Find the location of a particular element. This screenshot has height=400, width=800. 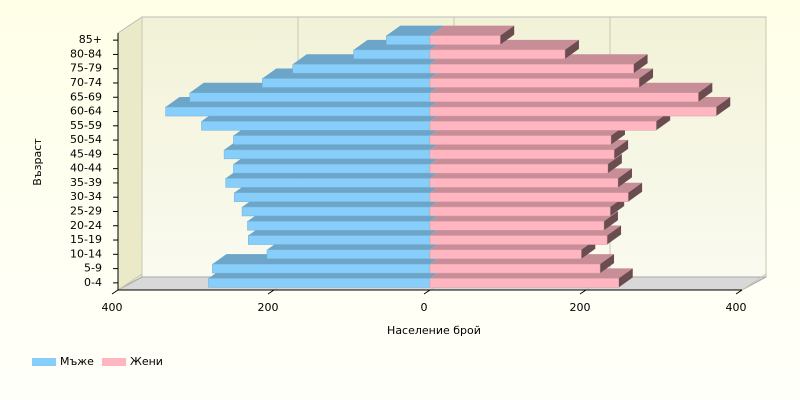

y-tick-label: 5-9 is located at coordinates (93, 268).